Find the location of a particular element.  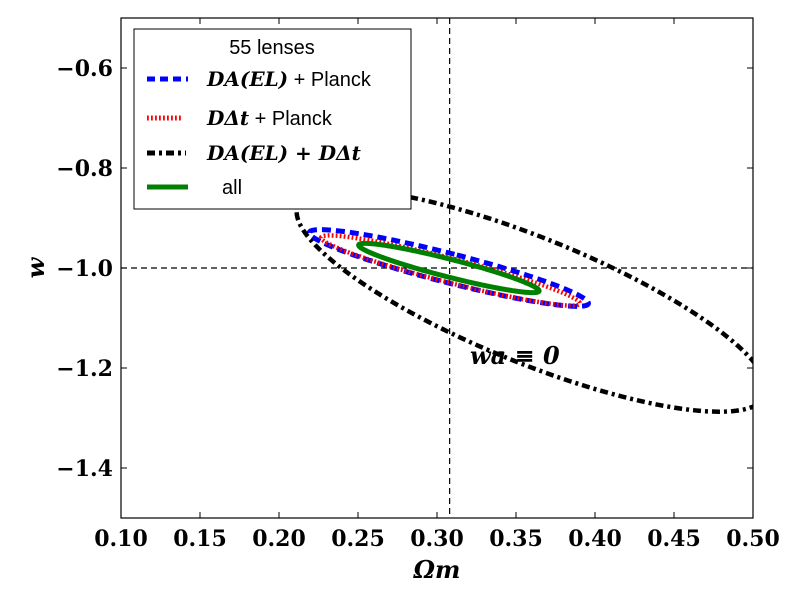

x-axis-label: Ωm is located at coordinates (437, 569).